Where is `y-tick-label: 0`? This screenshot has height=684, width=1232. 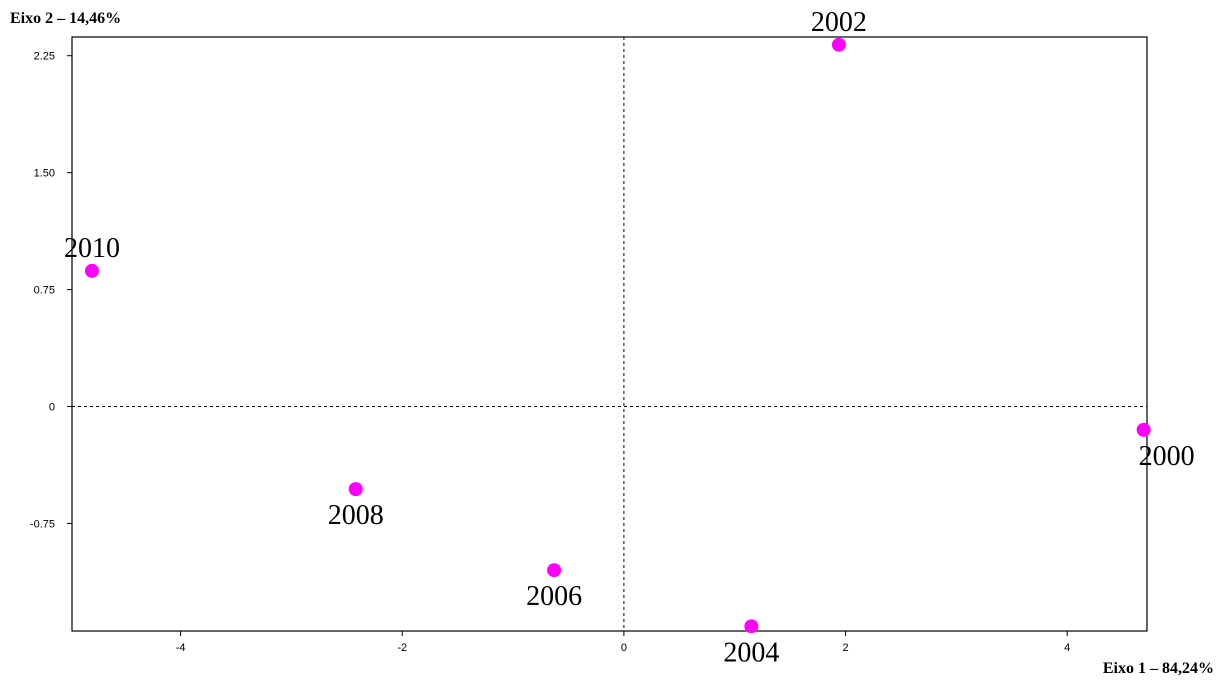 y-tick-label: 0 is located at coordinates (52, 407).